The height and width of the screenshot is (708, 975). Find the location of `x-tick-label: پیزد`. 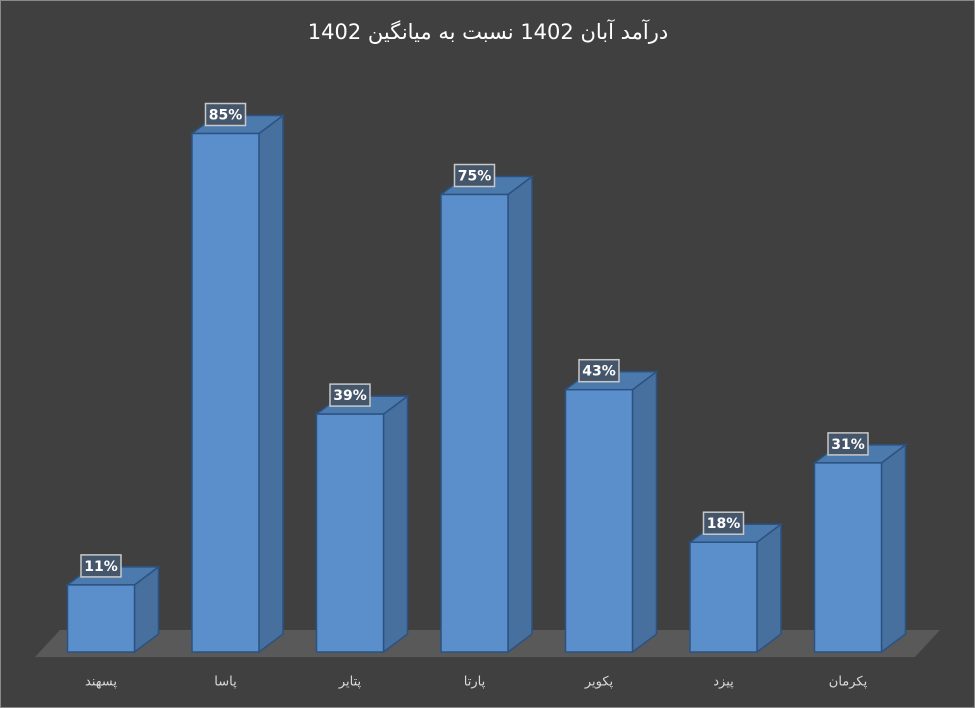

x-tick-label: پیزد is located at coordinates (723, 682).